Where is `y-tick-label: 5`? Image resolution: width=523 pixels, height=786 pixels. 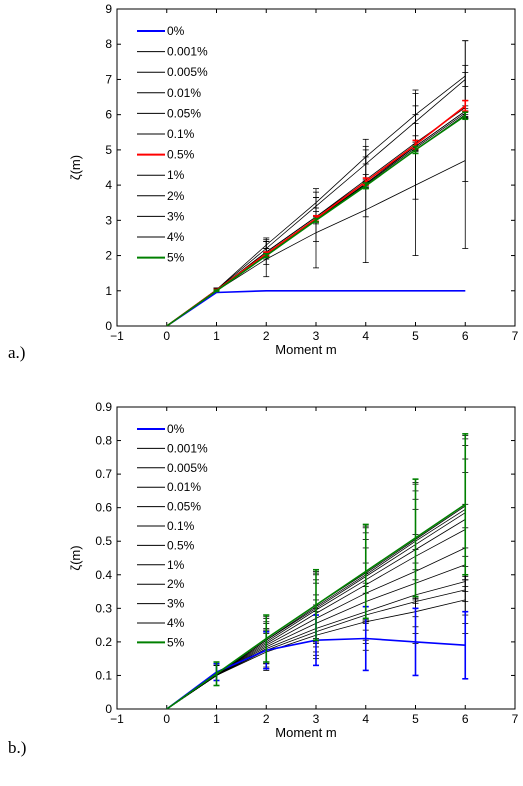
y-tick-label: 5 is located at coordinates (108, 150).